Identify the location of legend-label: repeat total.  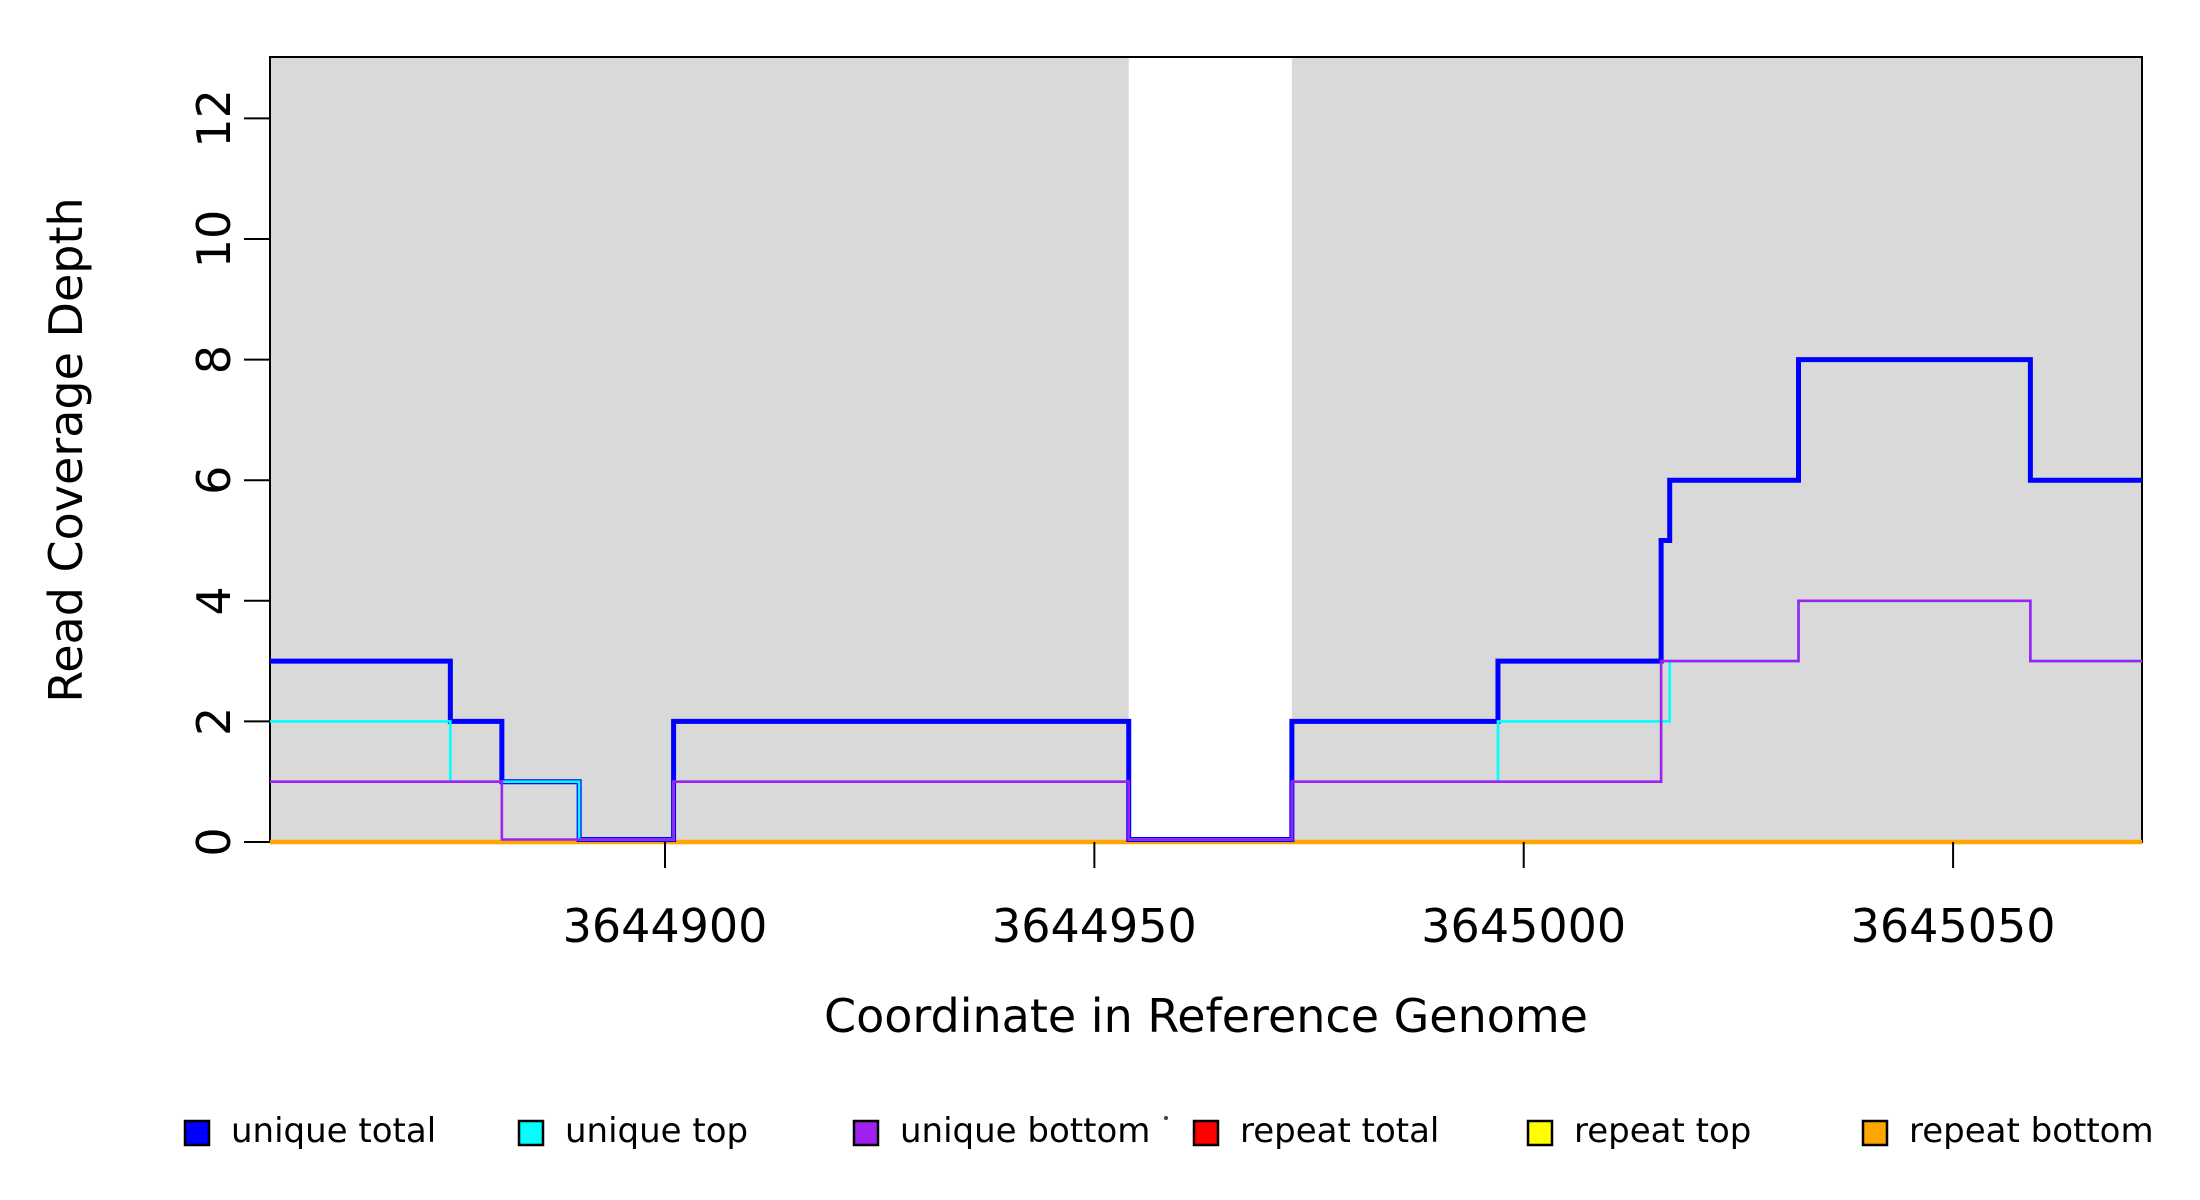
(1339, 1131).